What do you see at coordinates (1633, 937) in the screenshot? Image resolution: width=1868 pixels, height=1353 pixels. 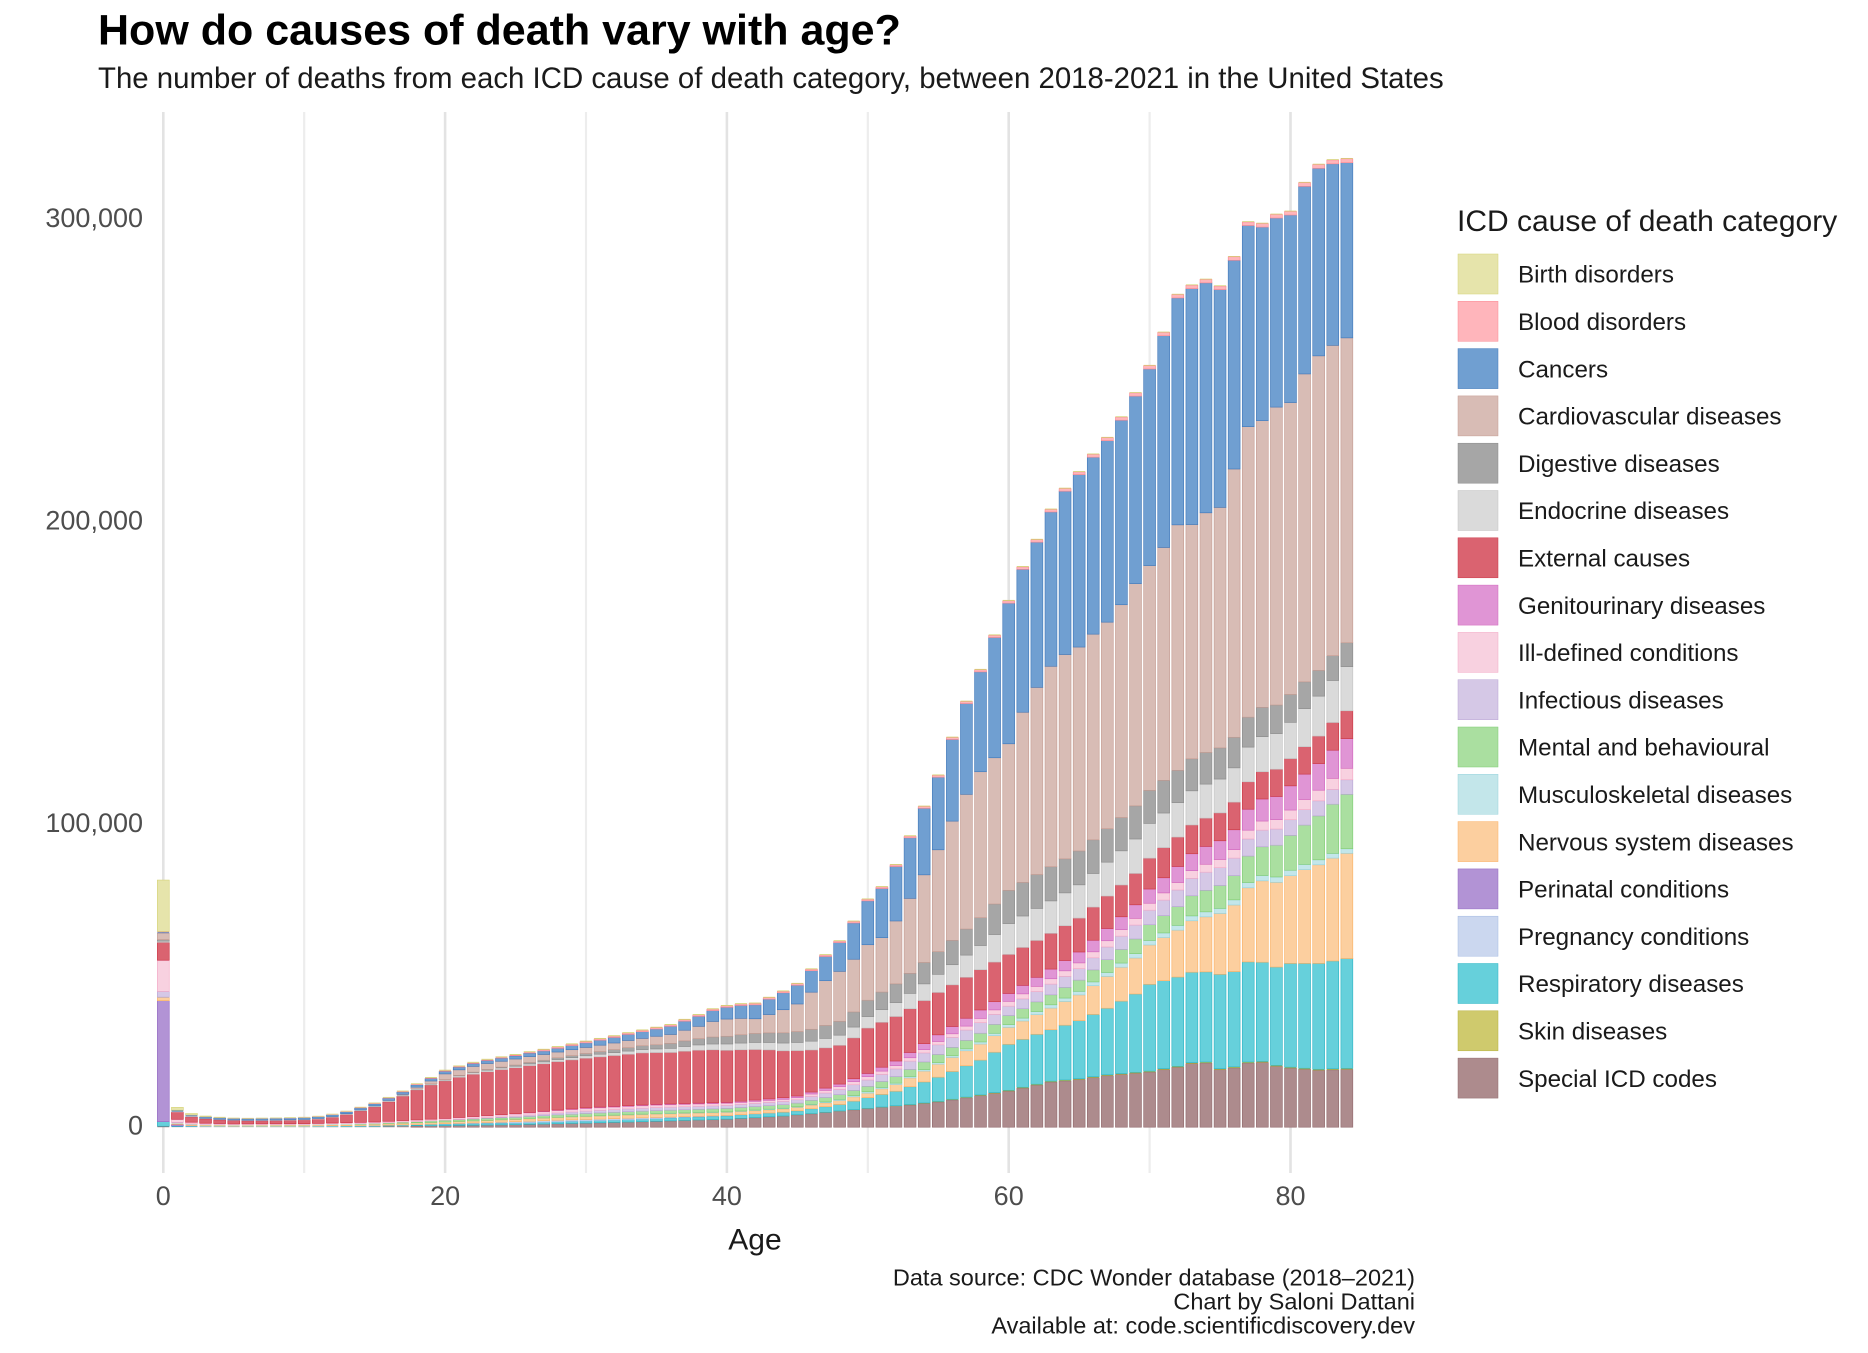 I see `svg-text: Pregnancy conditions` at bounding box center [1633, 937].